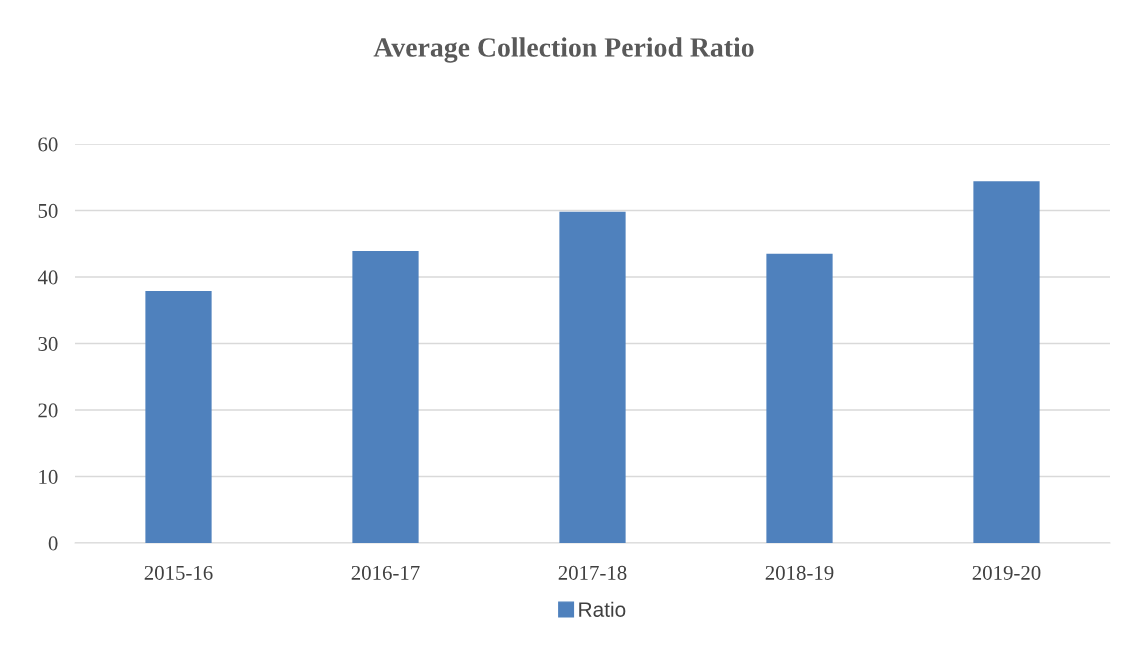 This screenshot has height=658, width=1128. What do you see at coordinates (48, 476) in the screenshot?
I see `y-tick-label: 10` at bounding box center [48, 476].